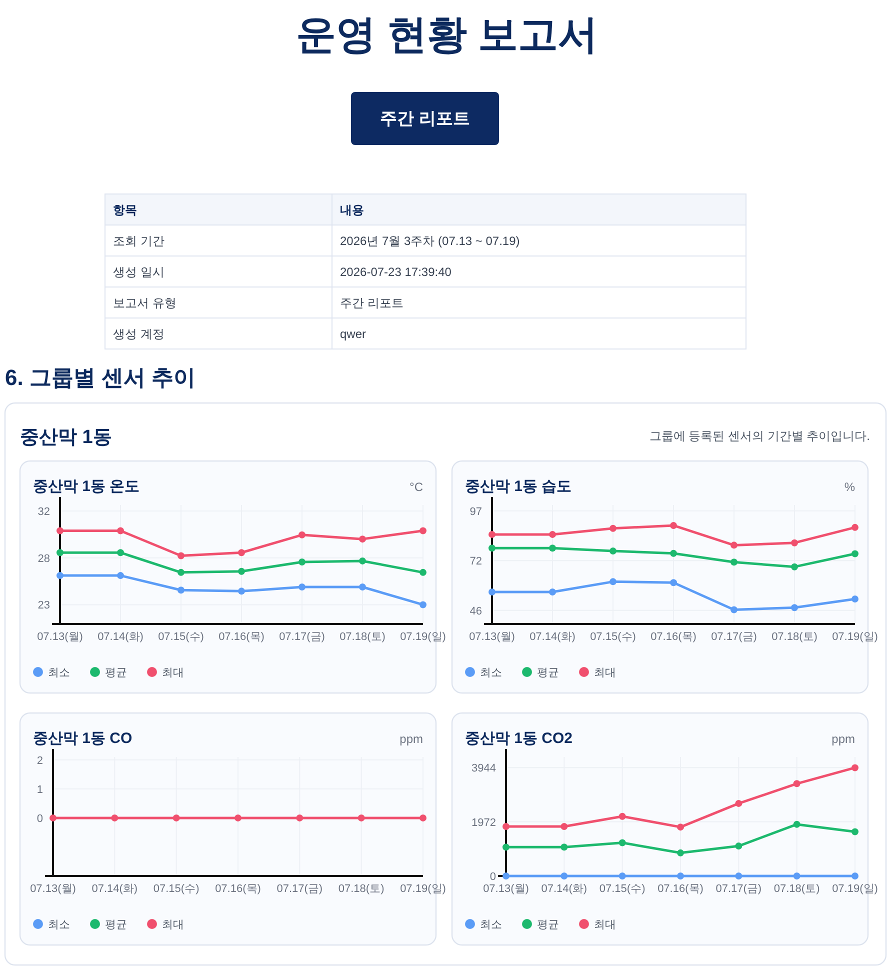 The width and height of the screenshot is (895, 971). Describe the element at coordinates (86, 486) in the screenshot. I see `chart-title: 중산막 1동 온도` at that location.